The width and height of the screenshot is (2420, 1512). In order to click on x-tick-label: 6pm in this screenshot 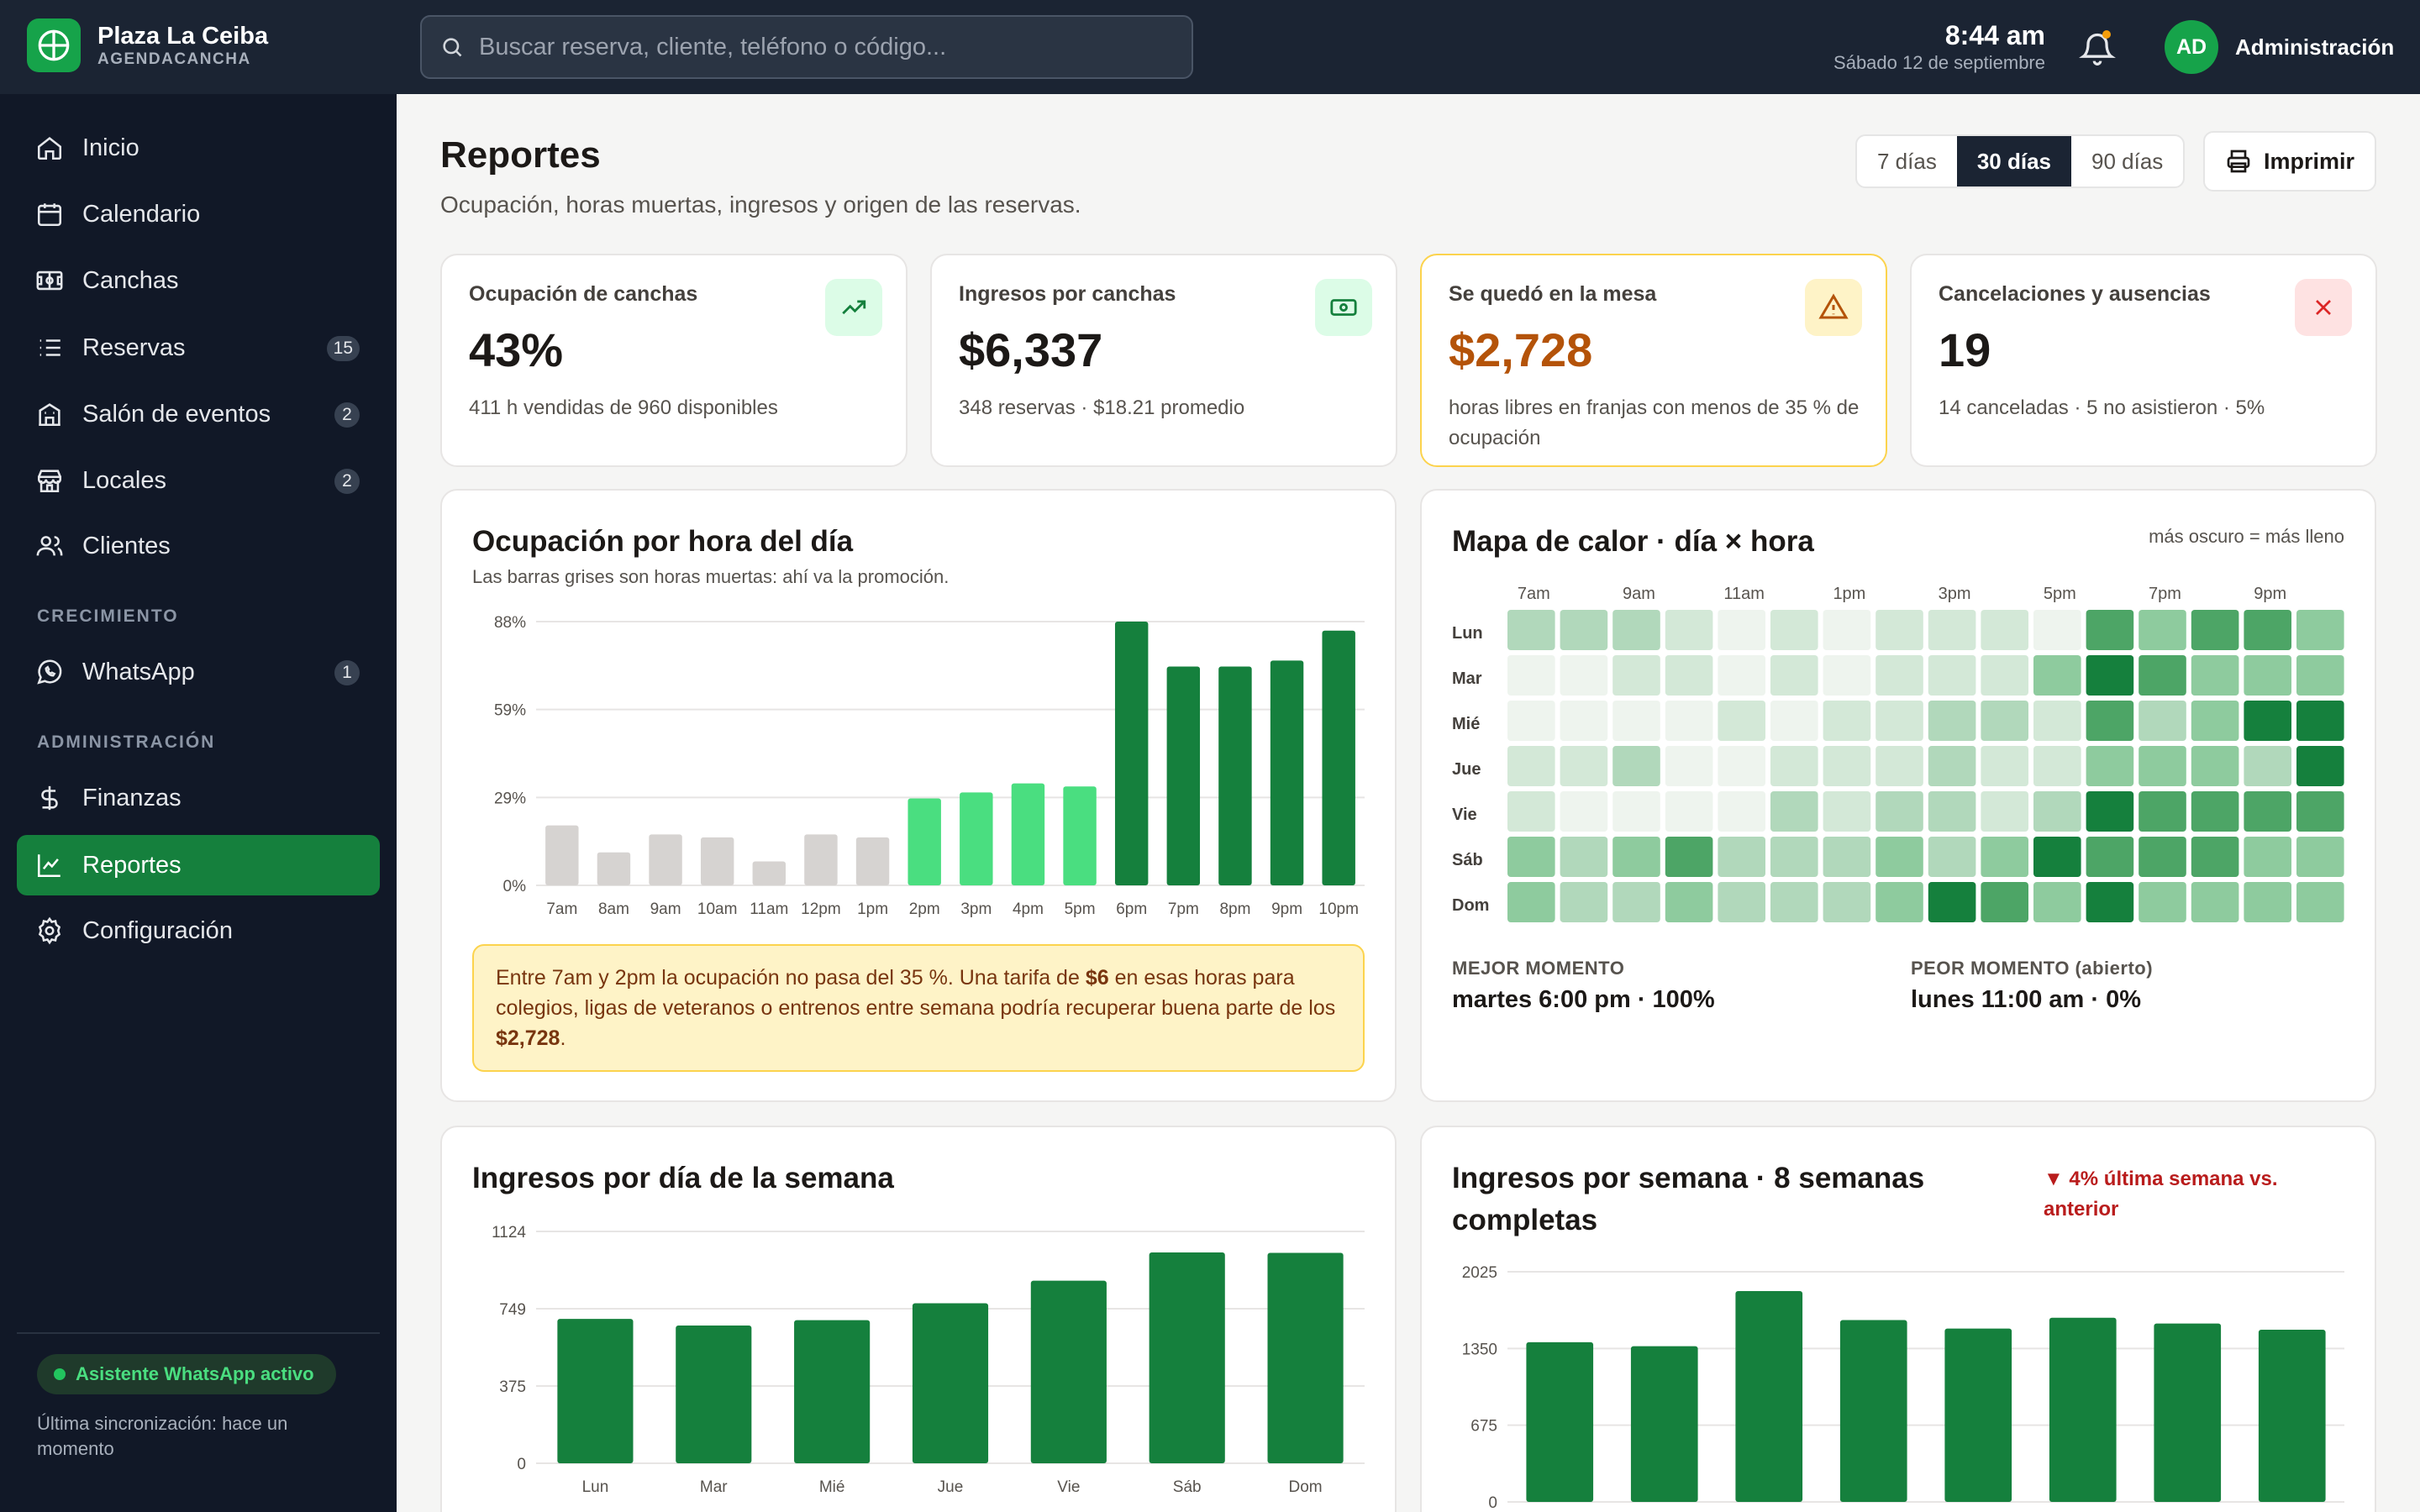, I will do `click(1132, 909)`.